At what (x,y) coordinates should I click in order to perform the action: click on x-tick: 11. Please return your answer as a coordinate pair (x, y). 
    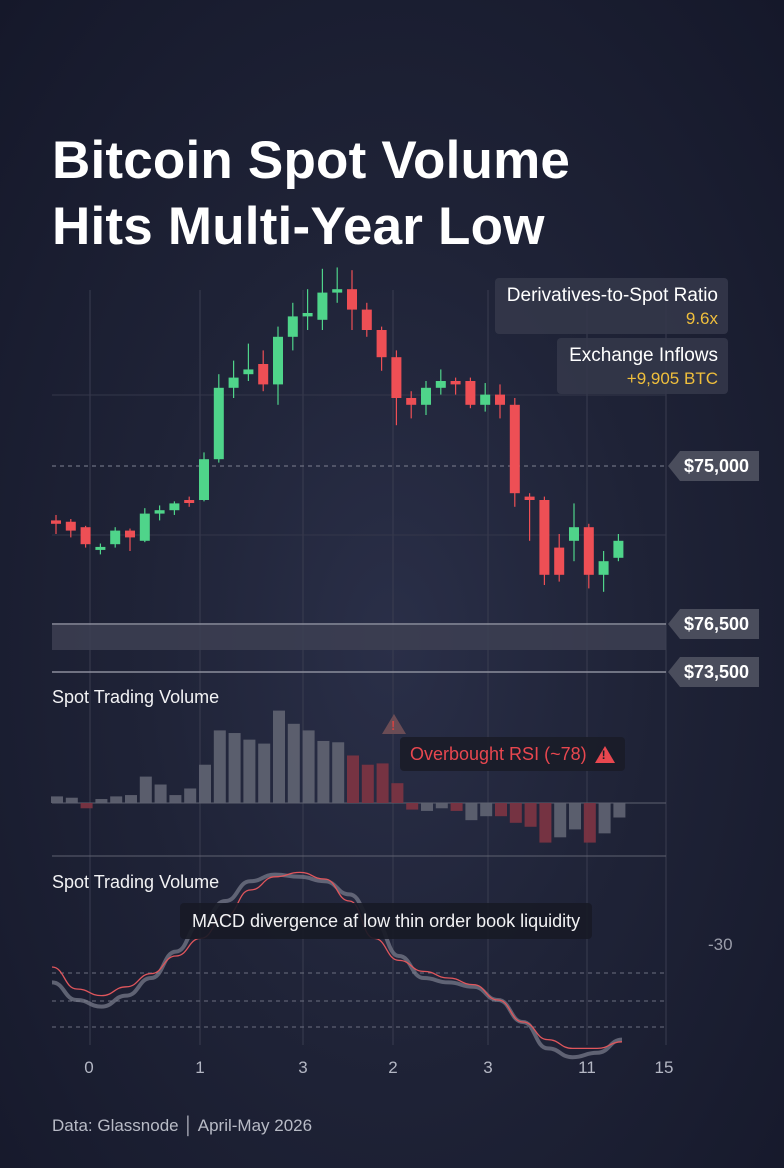
    Looking at the image, I should click on (587, 1067).